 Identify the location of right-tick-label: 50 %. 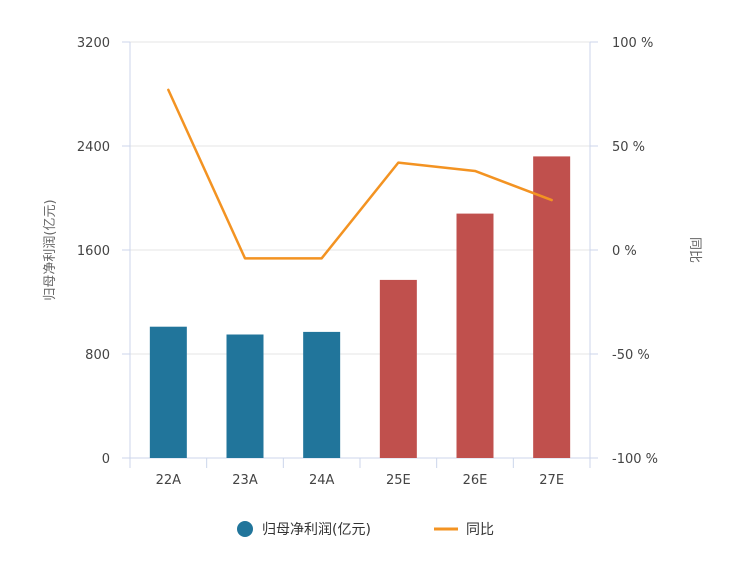
(628, 147).